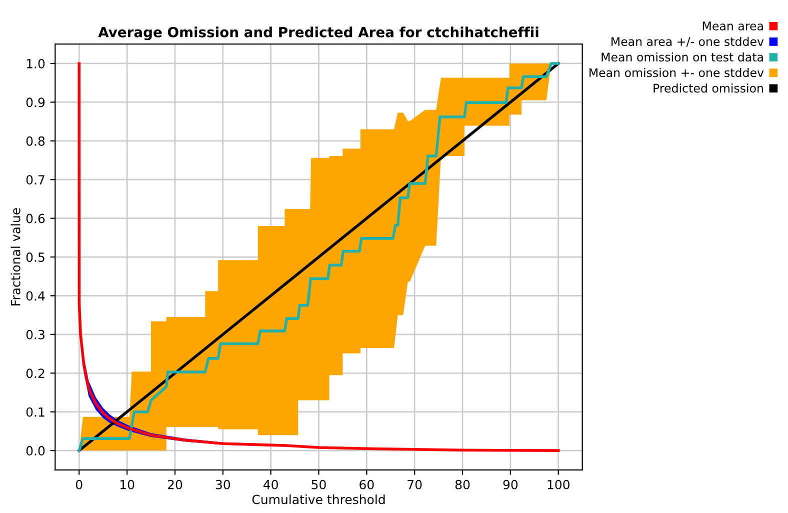  What do you see at coordinates (35, 103) in the screenshot?
I see `y-tick-label: 0.9` at bounding box center [35, 103].